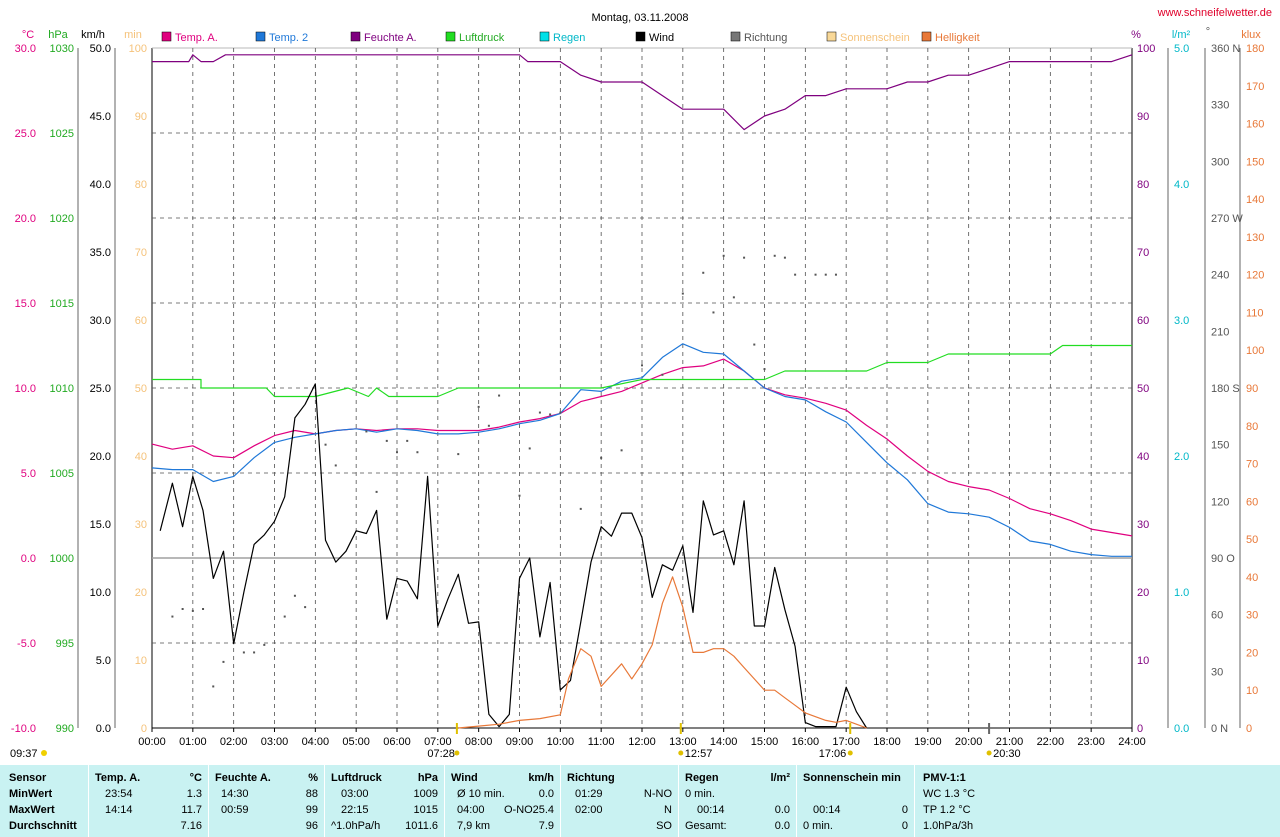 The width and height of the screenshot is (1280, 837). Describe the element at coordinates (62, 559) in the screenshot. I see `hpa-tick-label: 1000` at that location.